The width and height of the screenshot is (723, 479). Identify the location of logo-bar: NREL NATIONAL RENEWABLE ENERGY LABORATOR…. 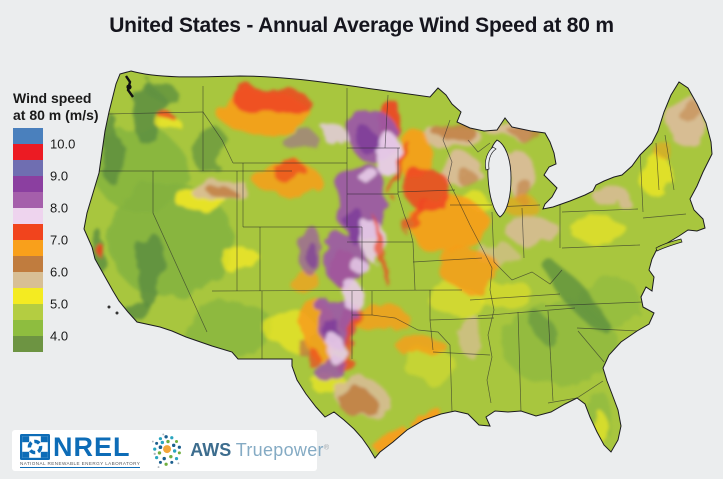
(170, 450).